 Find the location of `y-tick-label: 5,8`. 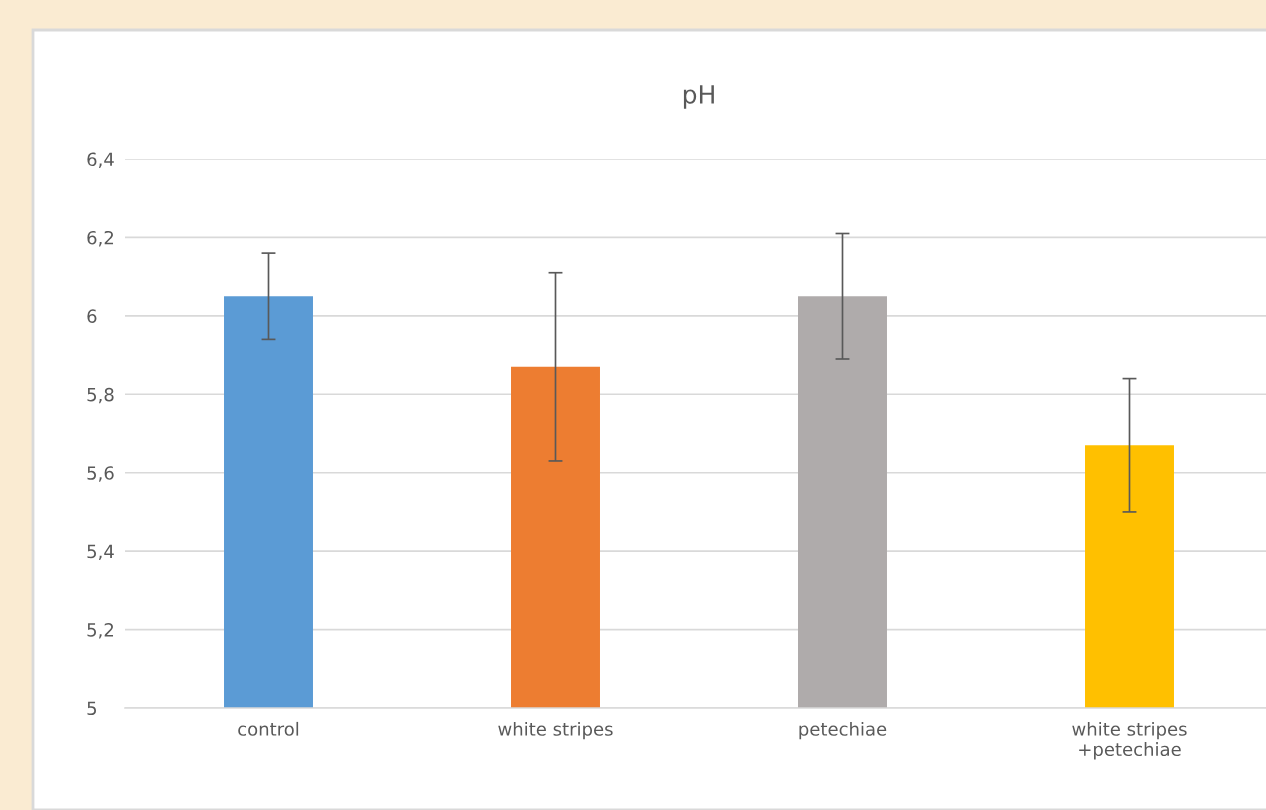

y-tick-label: 5,8 is located at coordinates (100, 395).